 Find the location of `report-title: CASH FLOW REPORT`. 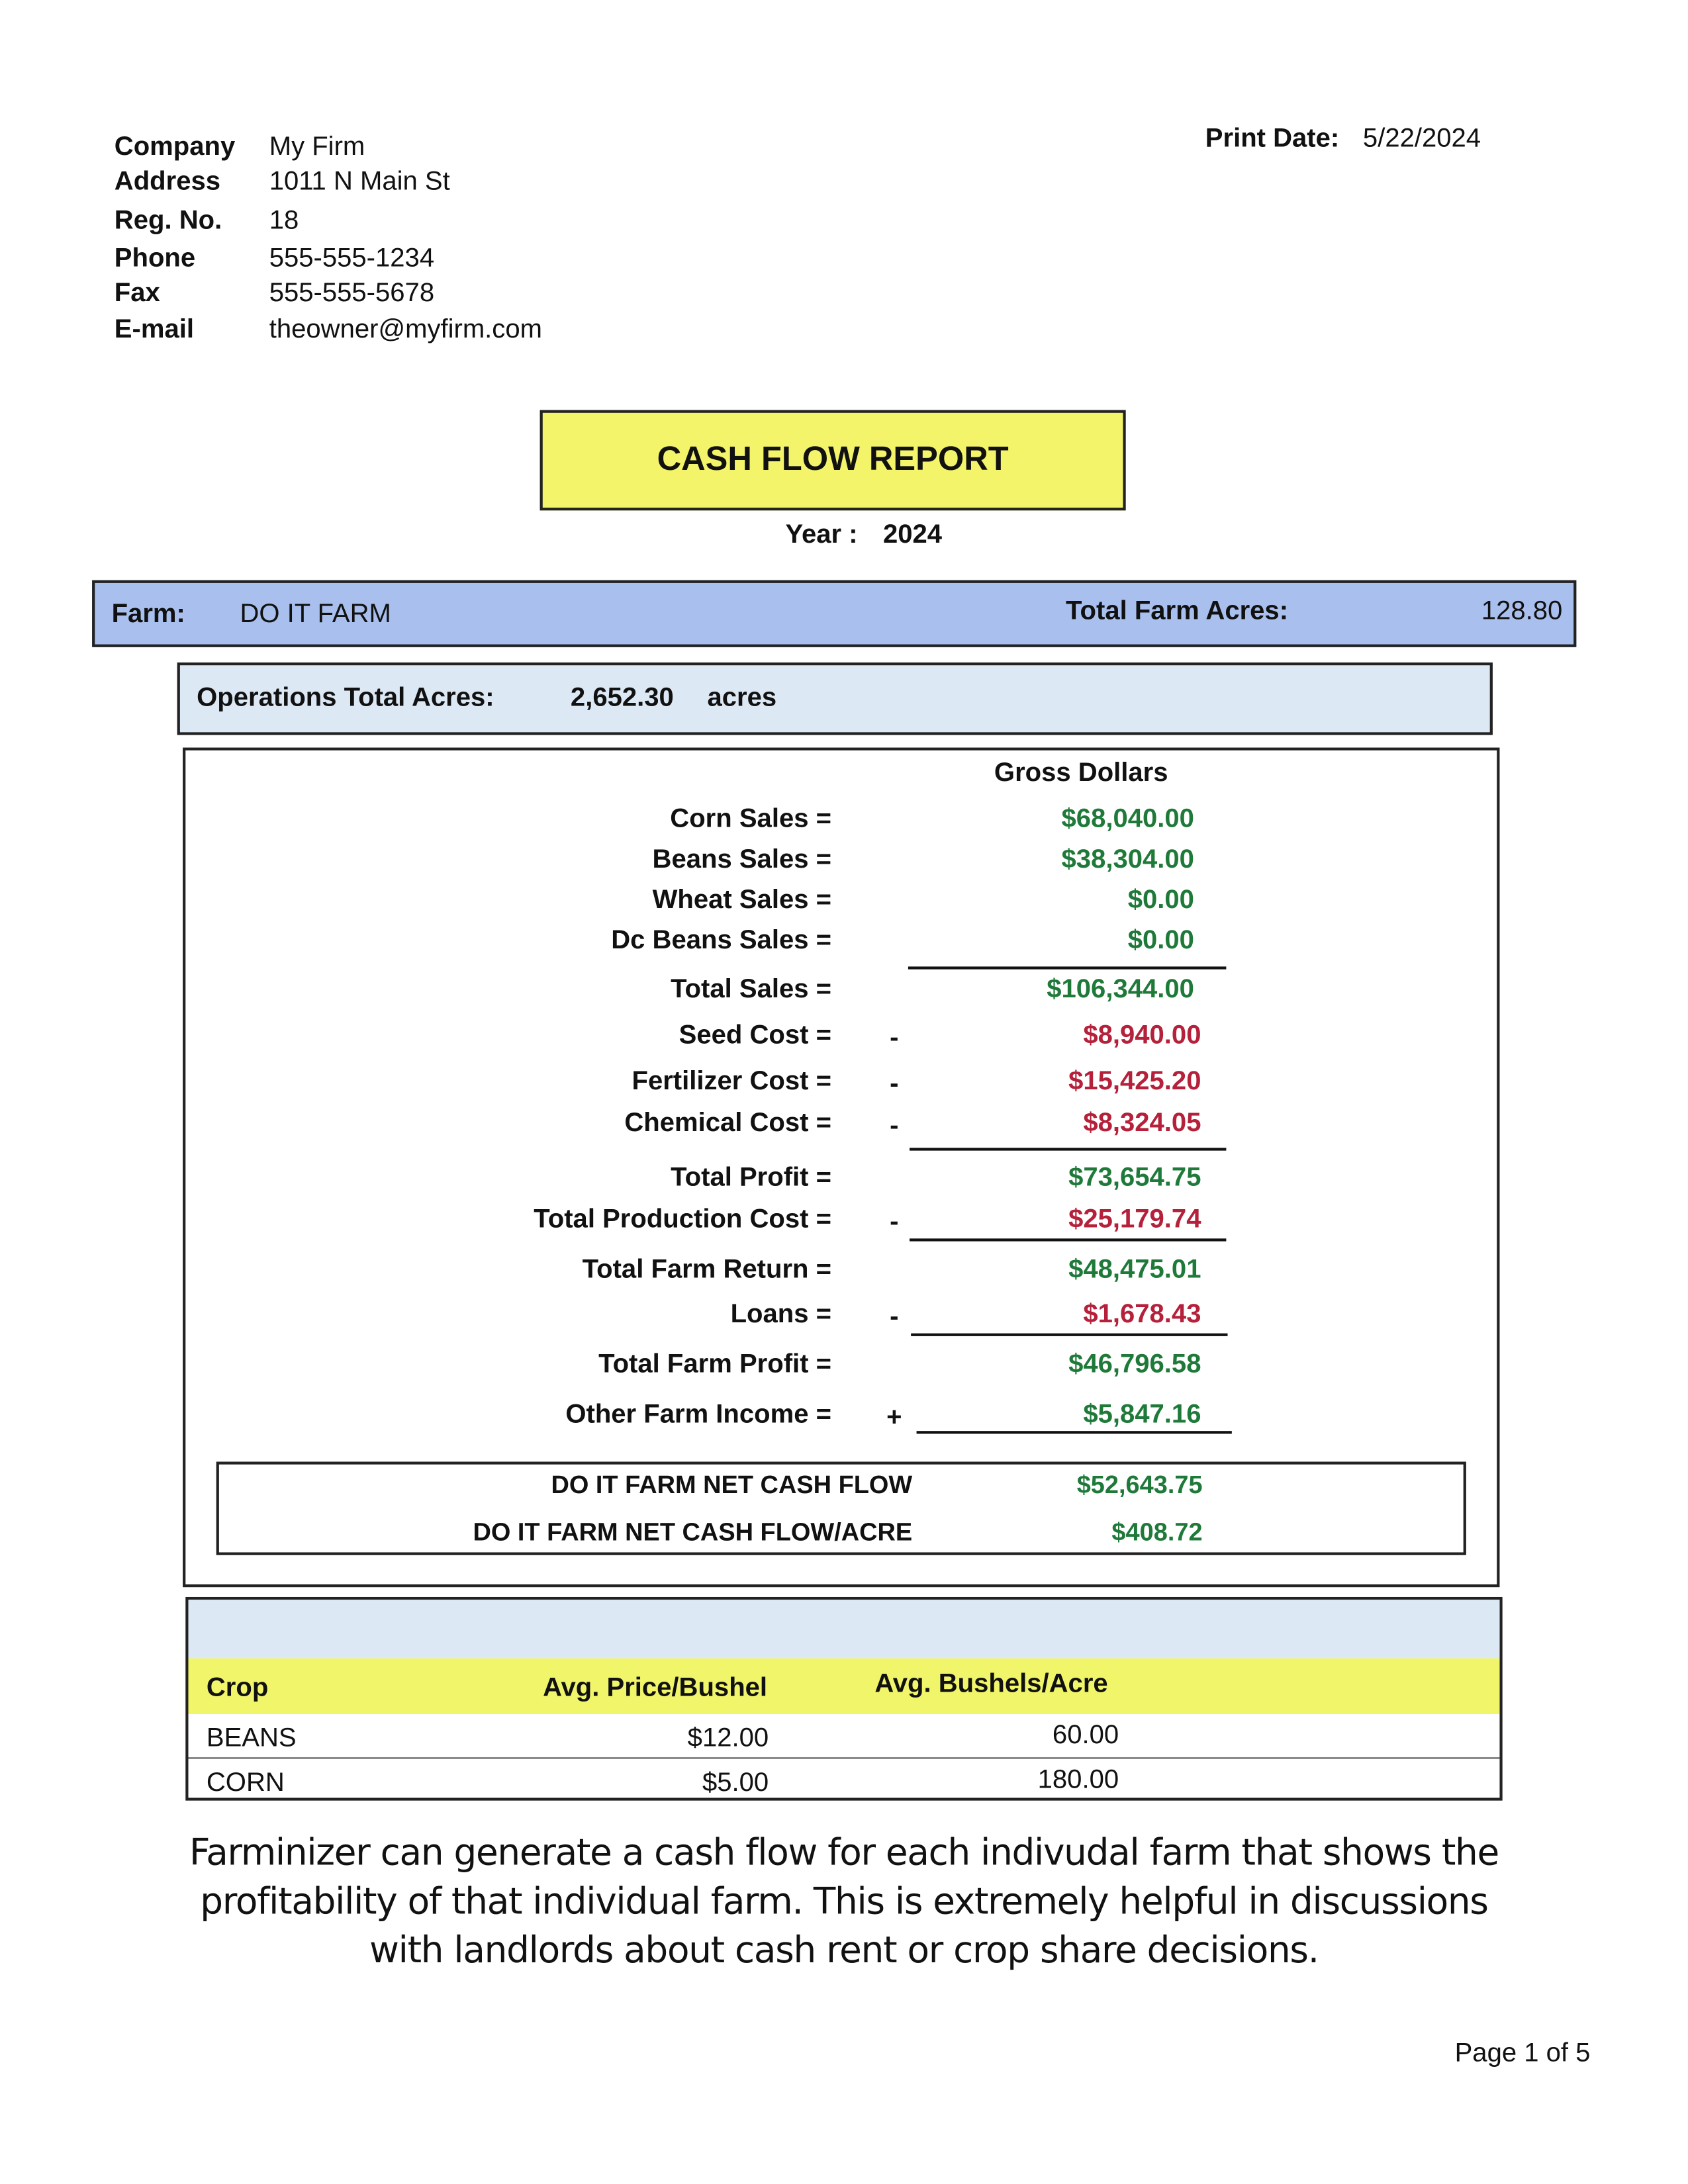

report-title: CASH FLOW REPORT is located at coordinates (833, 459).